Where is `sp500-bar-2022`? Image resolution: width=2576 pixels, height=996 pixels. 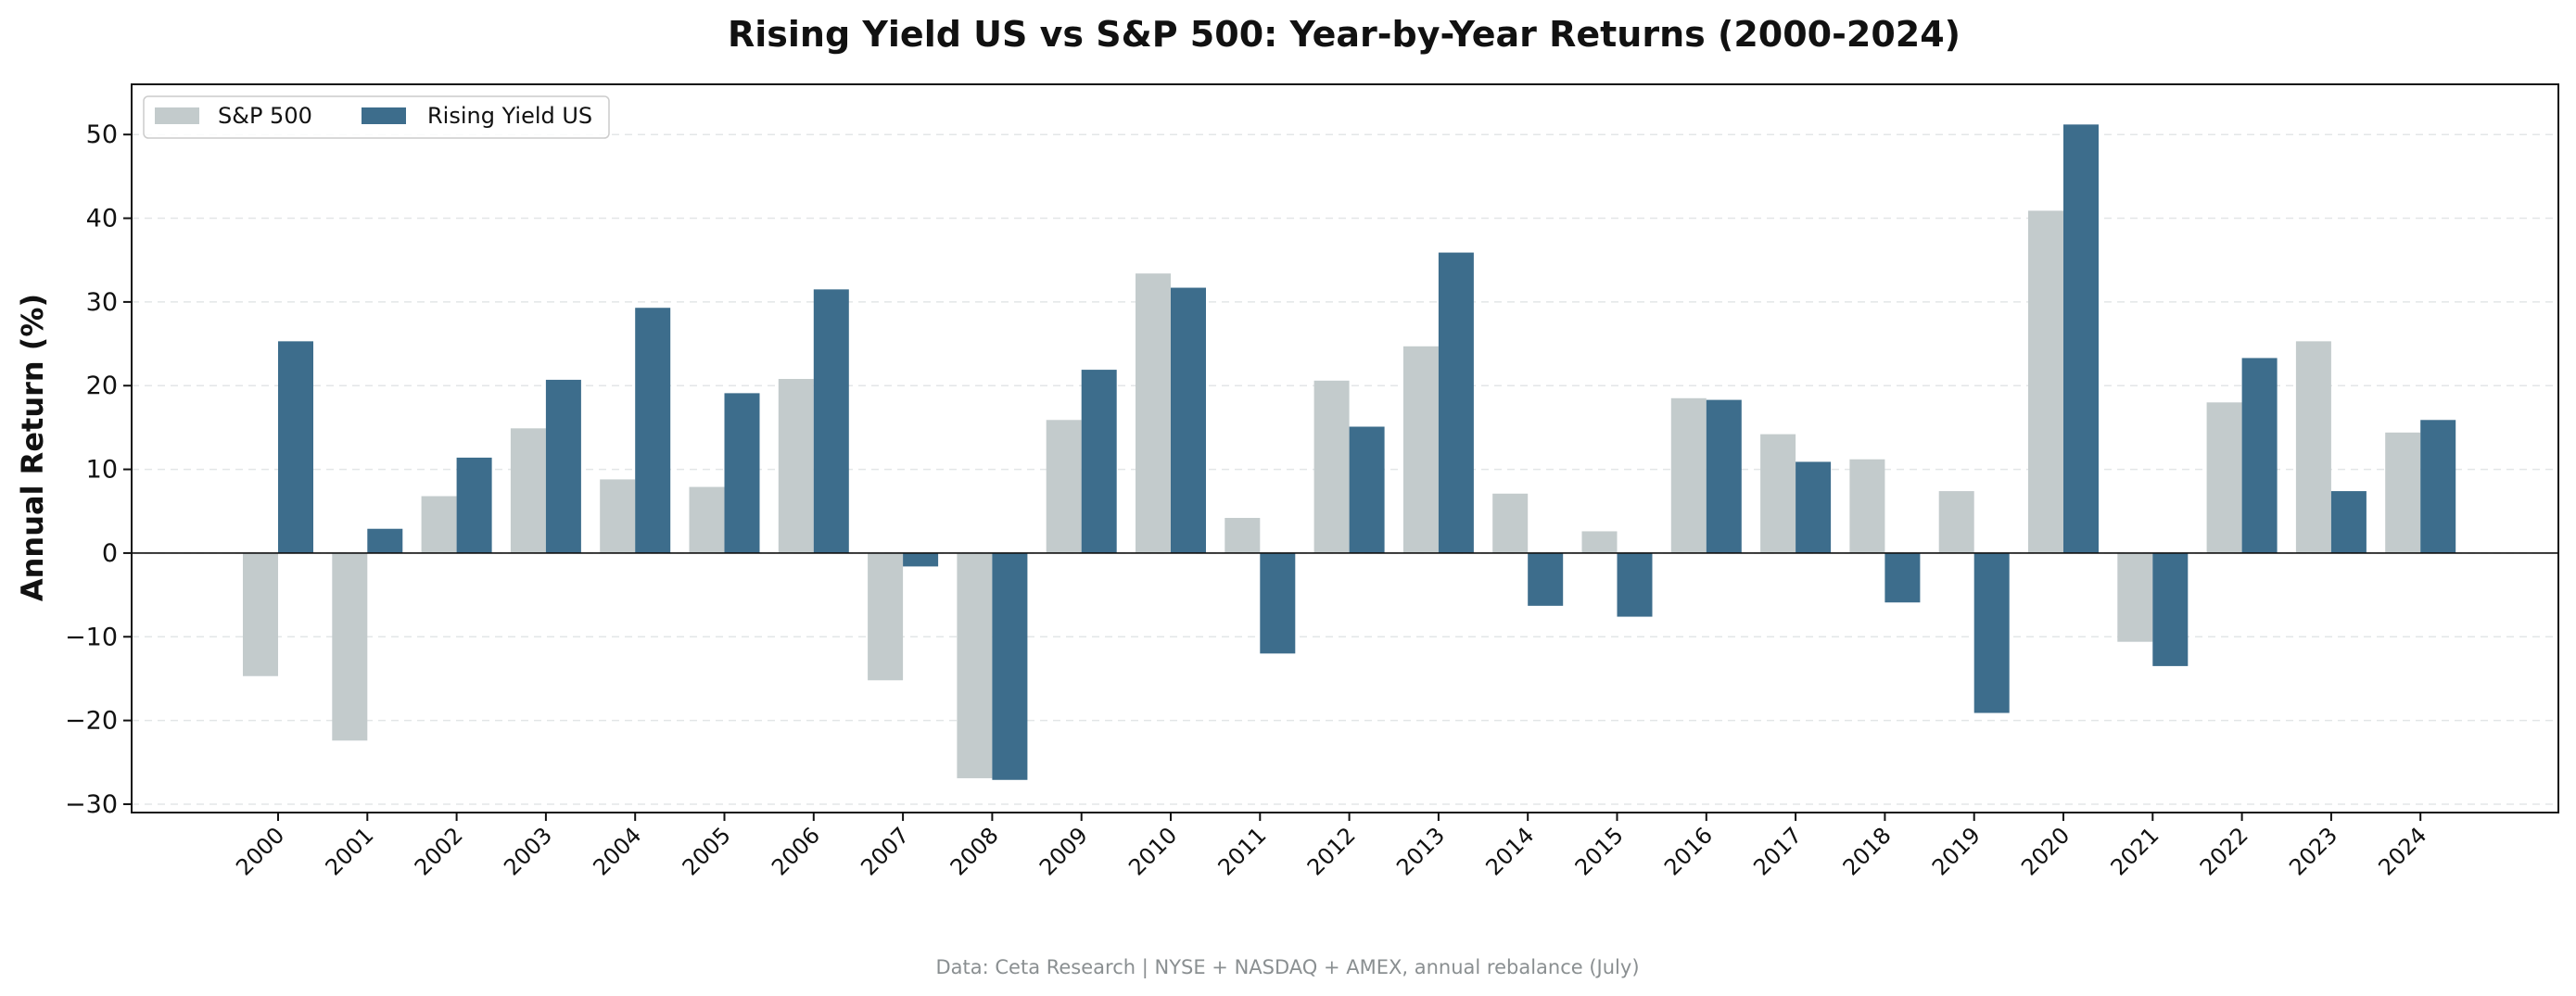
sp500-bar-2022 is located at coordinates (2224, 477).